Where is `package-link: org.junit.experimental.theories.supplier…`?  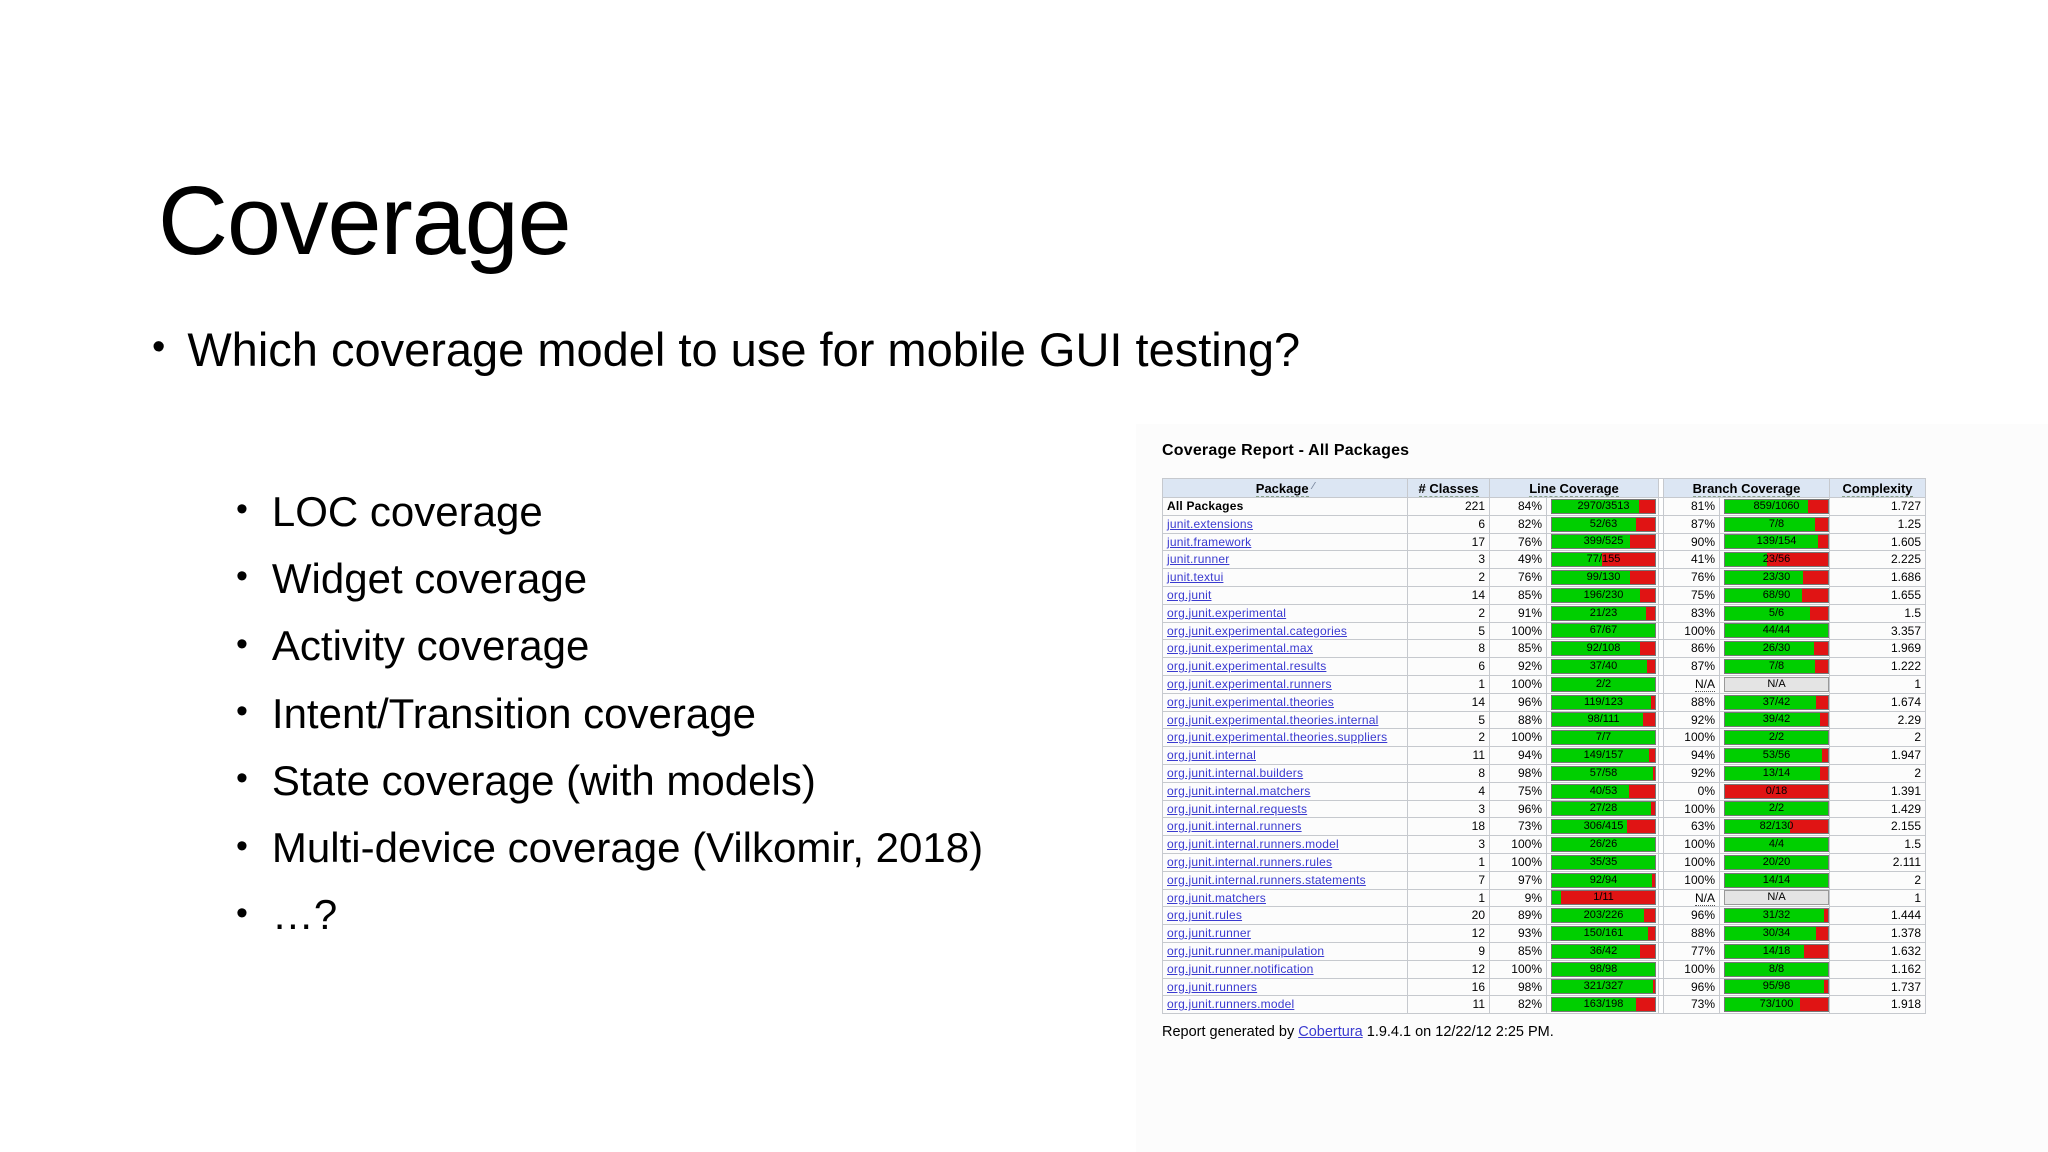
package-link: org.junit.experimental.theories.supplier… is located at coordinates (1277, 737).